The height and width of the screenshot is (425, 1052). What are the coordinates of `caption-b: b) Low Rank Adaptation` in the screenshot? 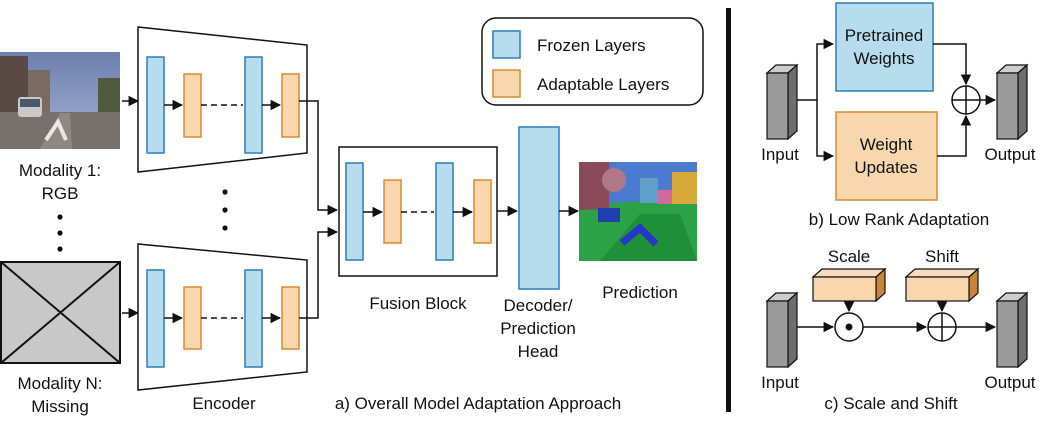 It's located at (899, 219).